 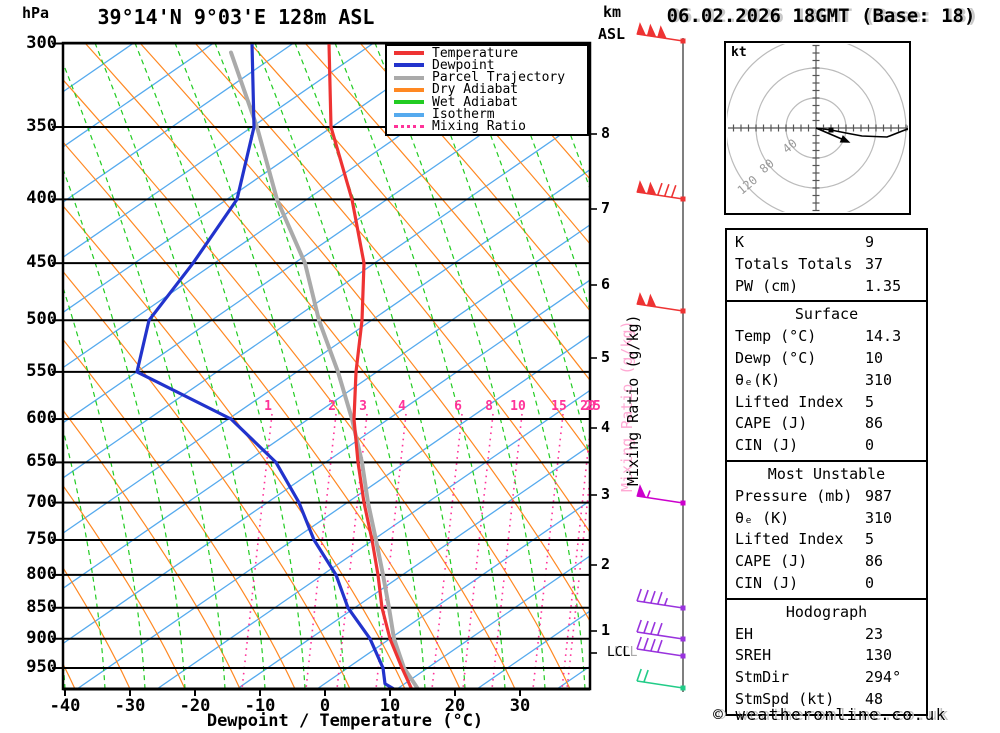 I want to click on table-row: CIN (J) 0, so click(x=826, y=446).